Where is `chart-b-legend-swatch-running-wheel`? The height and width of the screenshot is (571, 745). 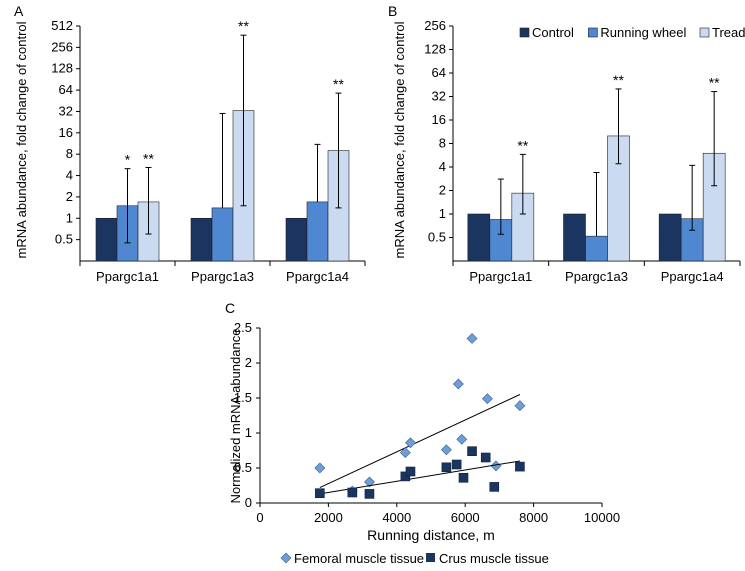
chart-b-legend-swatch-running-wheel is located at coordinates (593, 32).